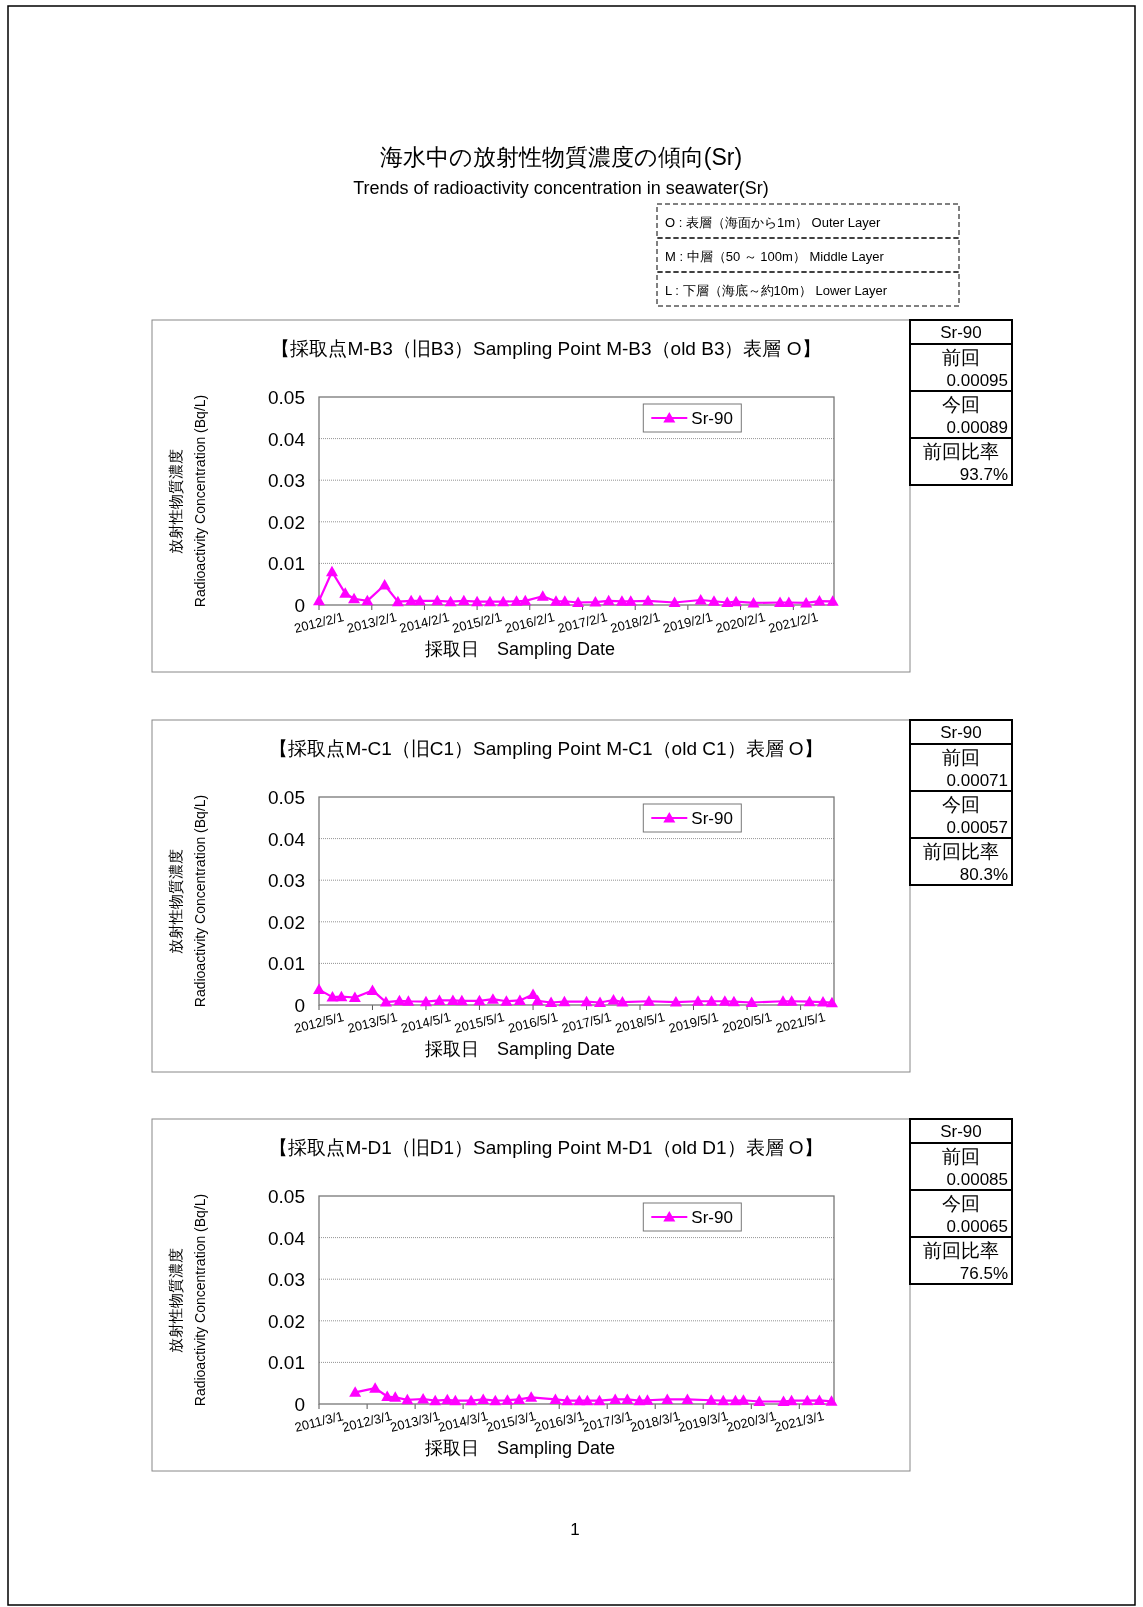  Describe the element at coordinates (424, 622) in the screenshot. I see `x-tick-label: 2014/2/1` at that location.